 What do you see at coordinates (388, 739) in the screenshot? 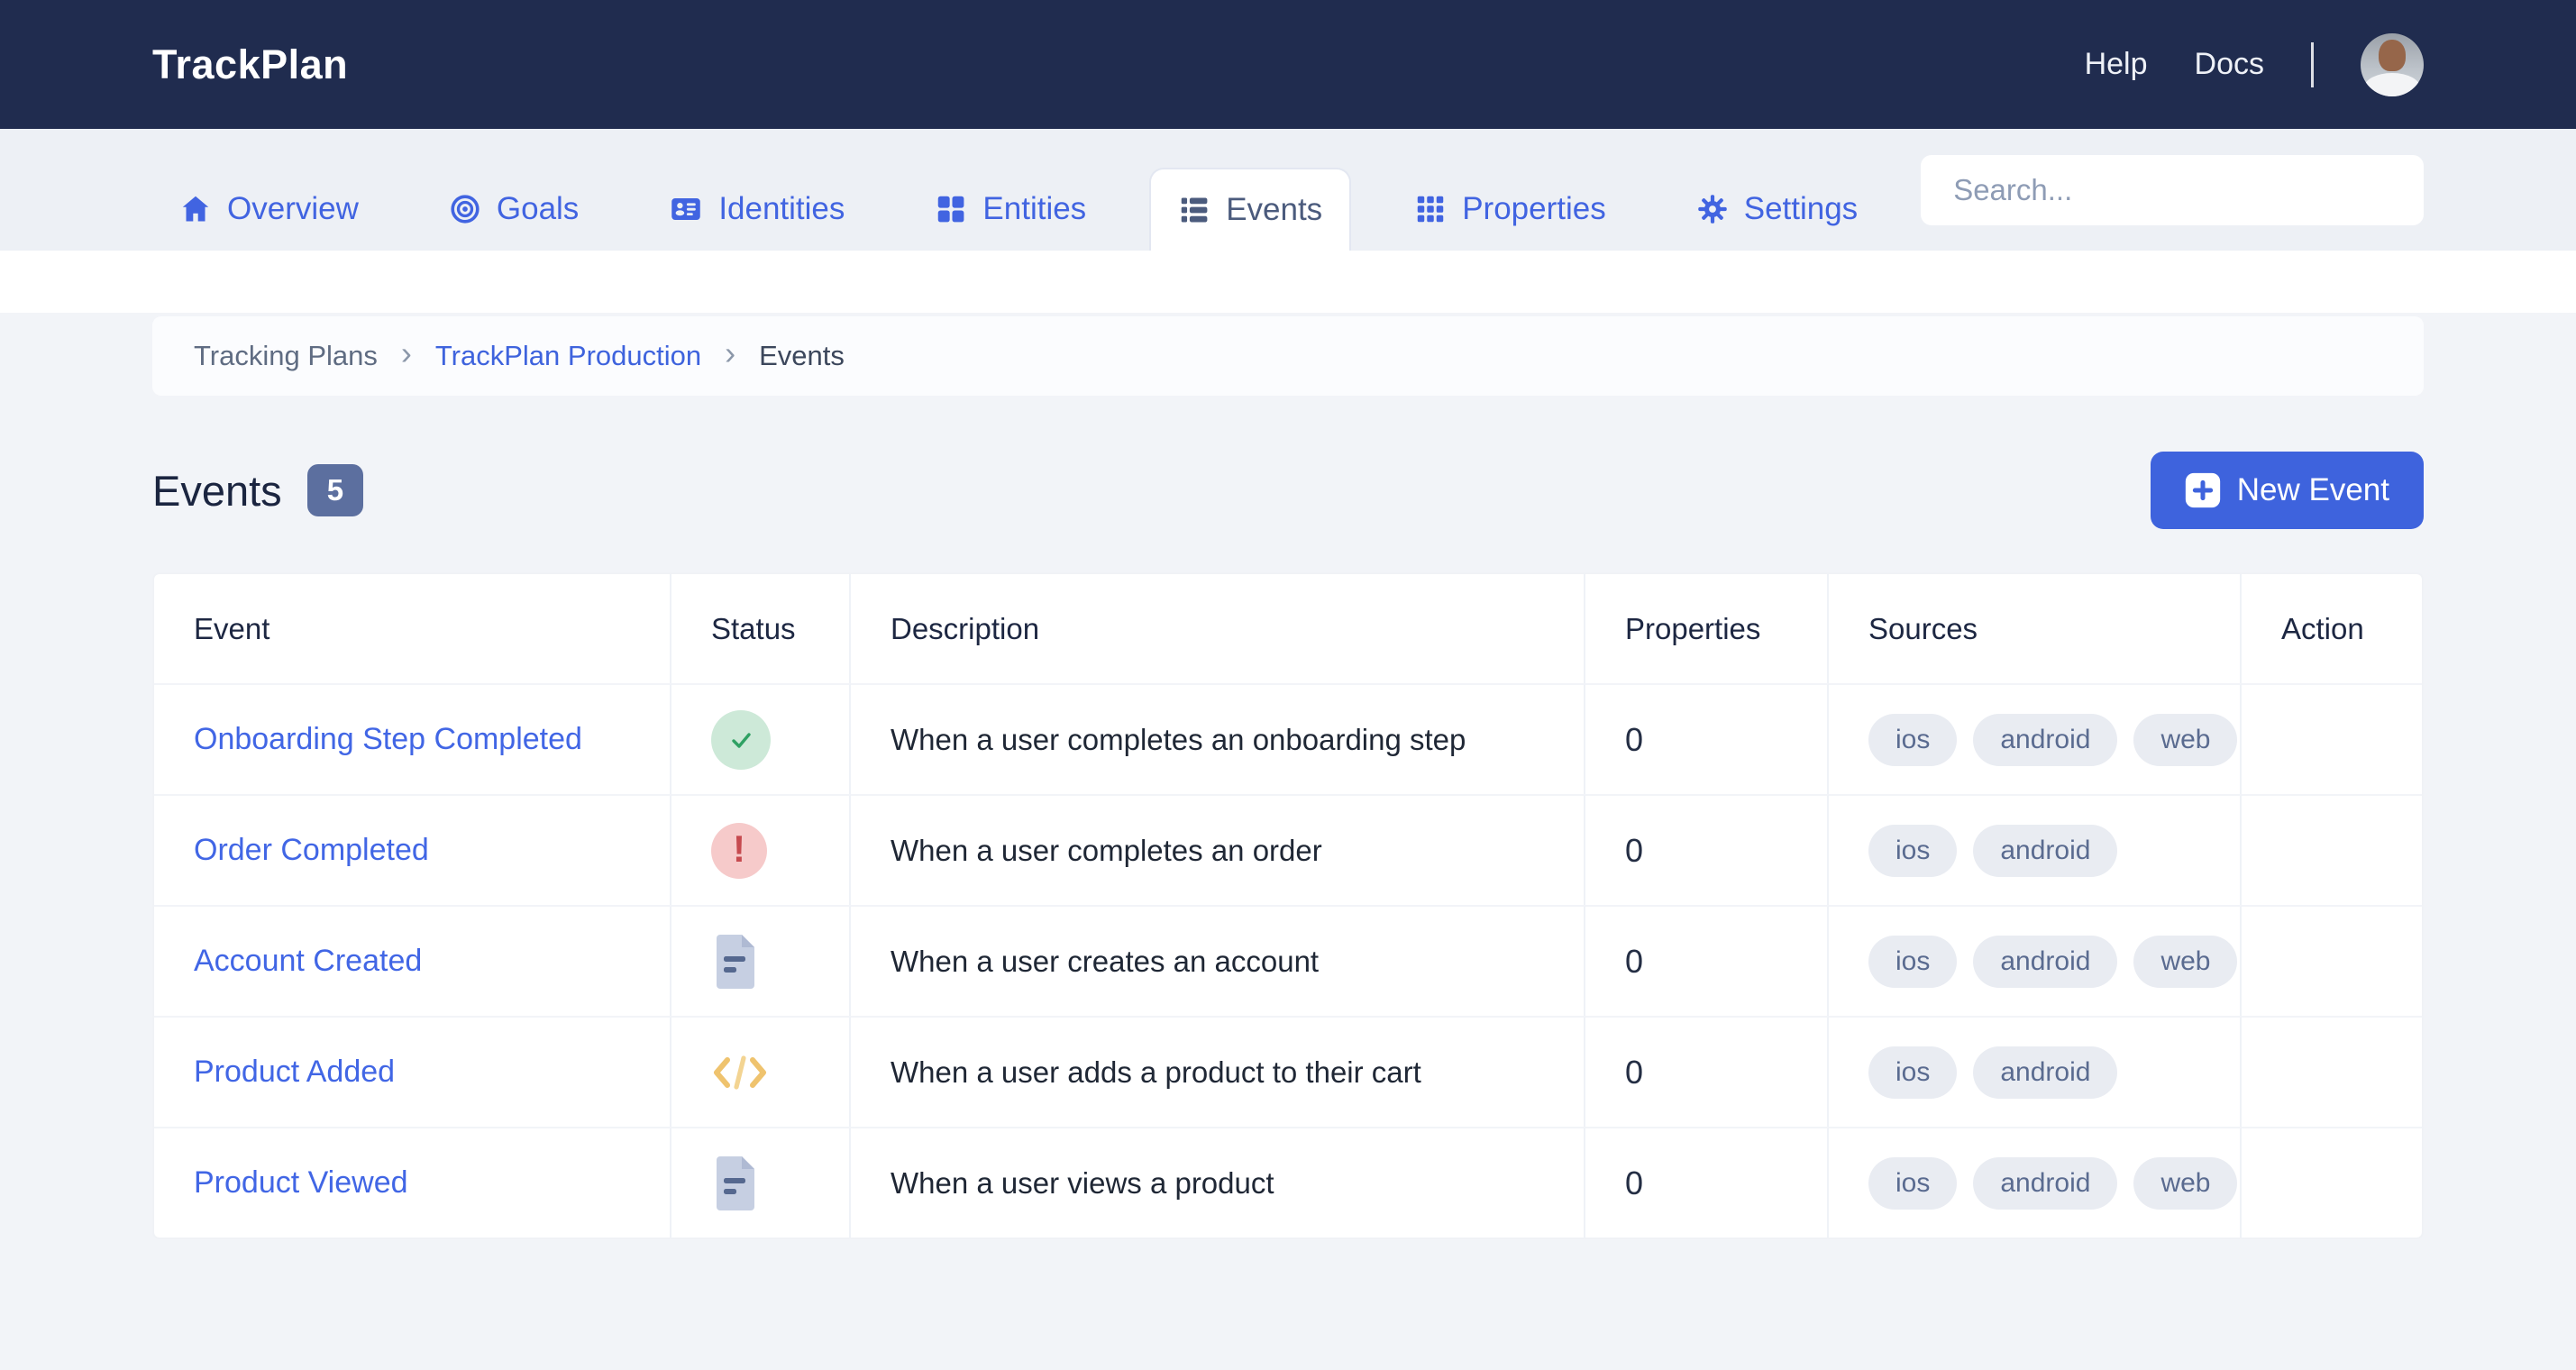
I see `event-link: Onboarding Step Completed` at bounding box center [388, 739].